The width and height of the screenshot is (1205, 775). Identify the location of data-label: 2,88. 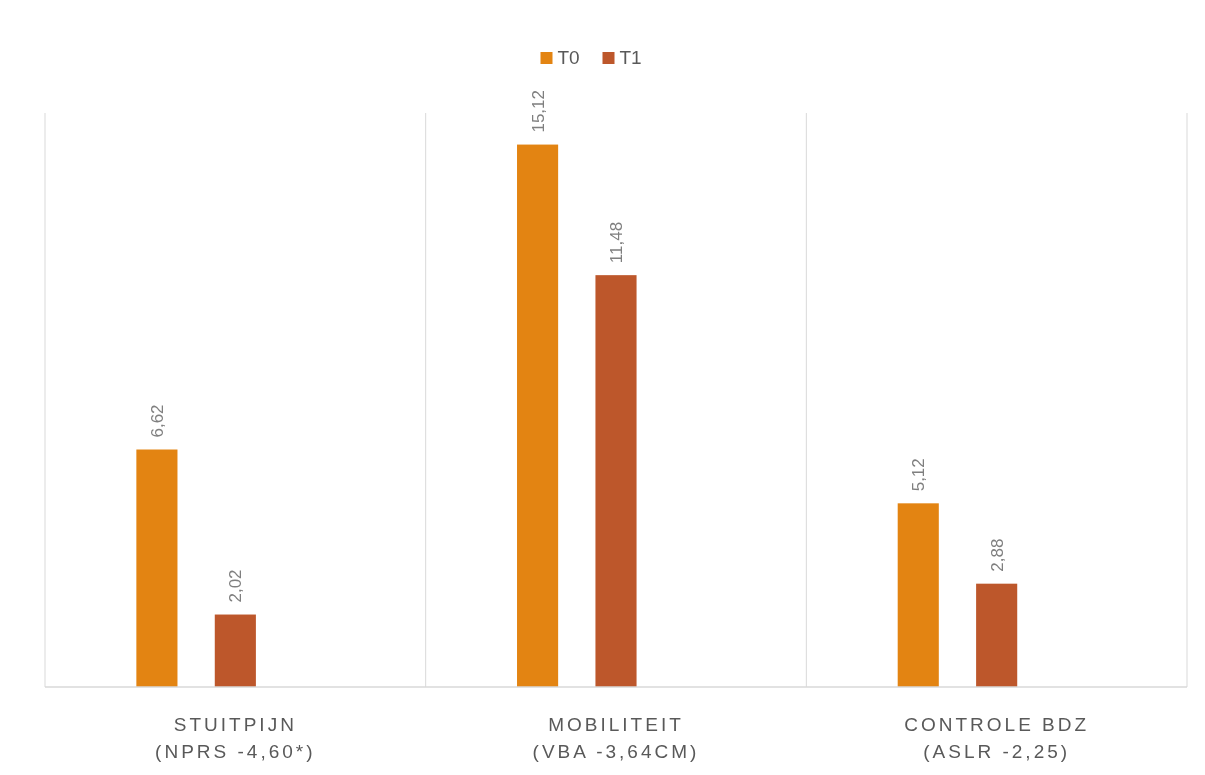
(997, 555).